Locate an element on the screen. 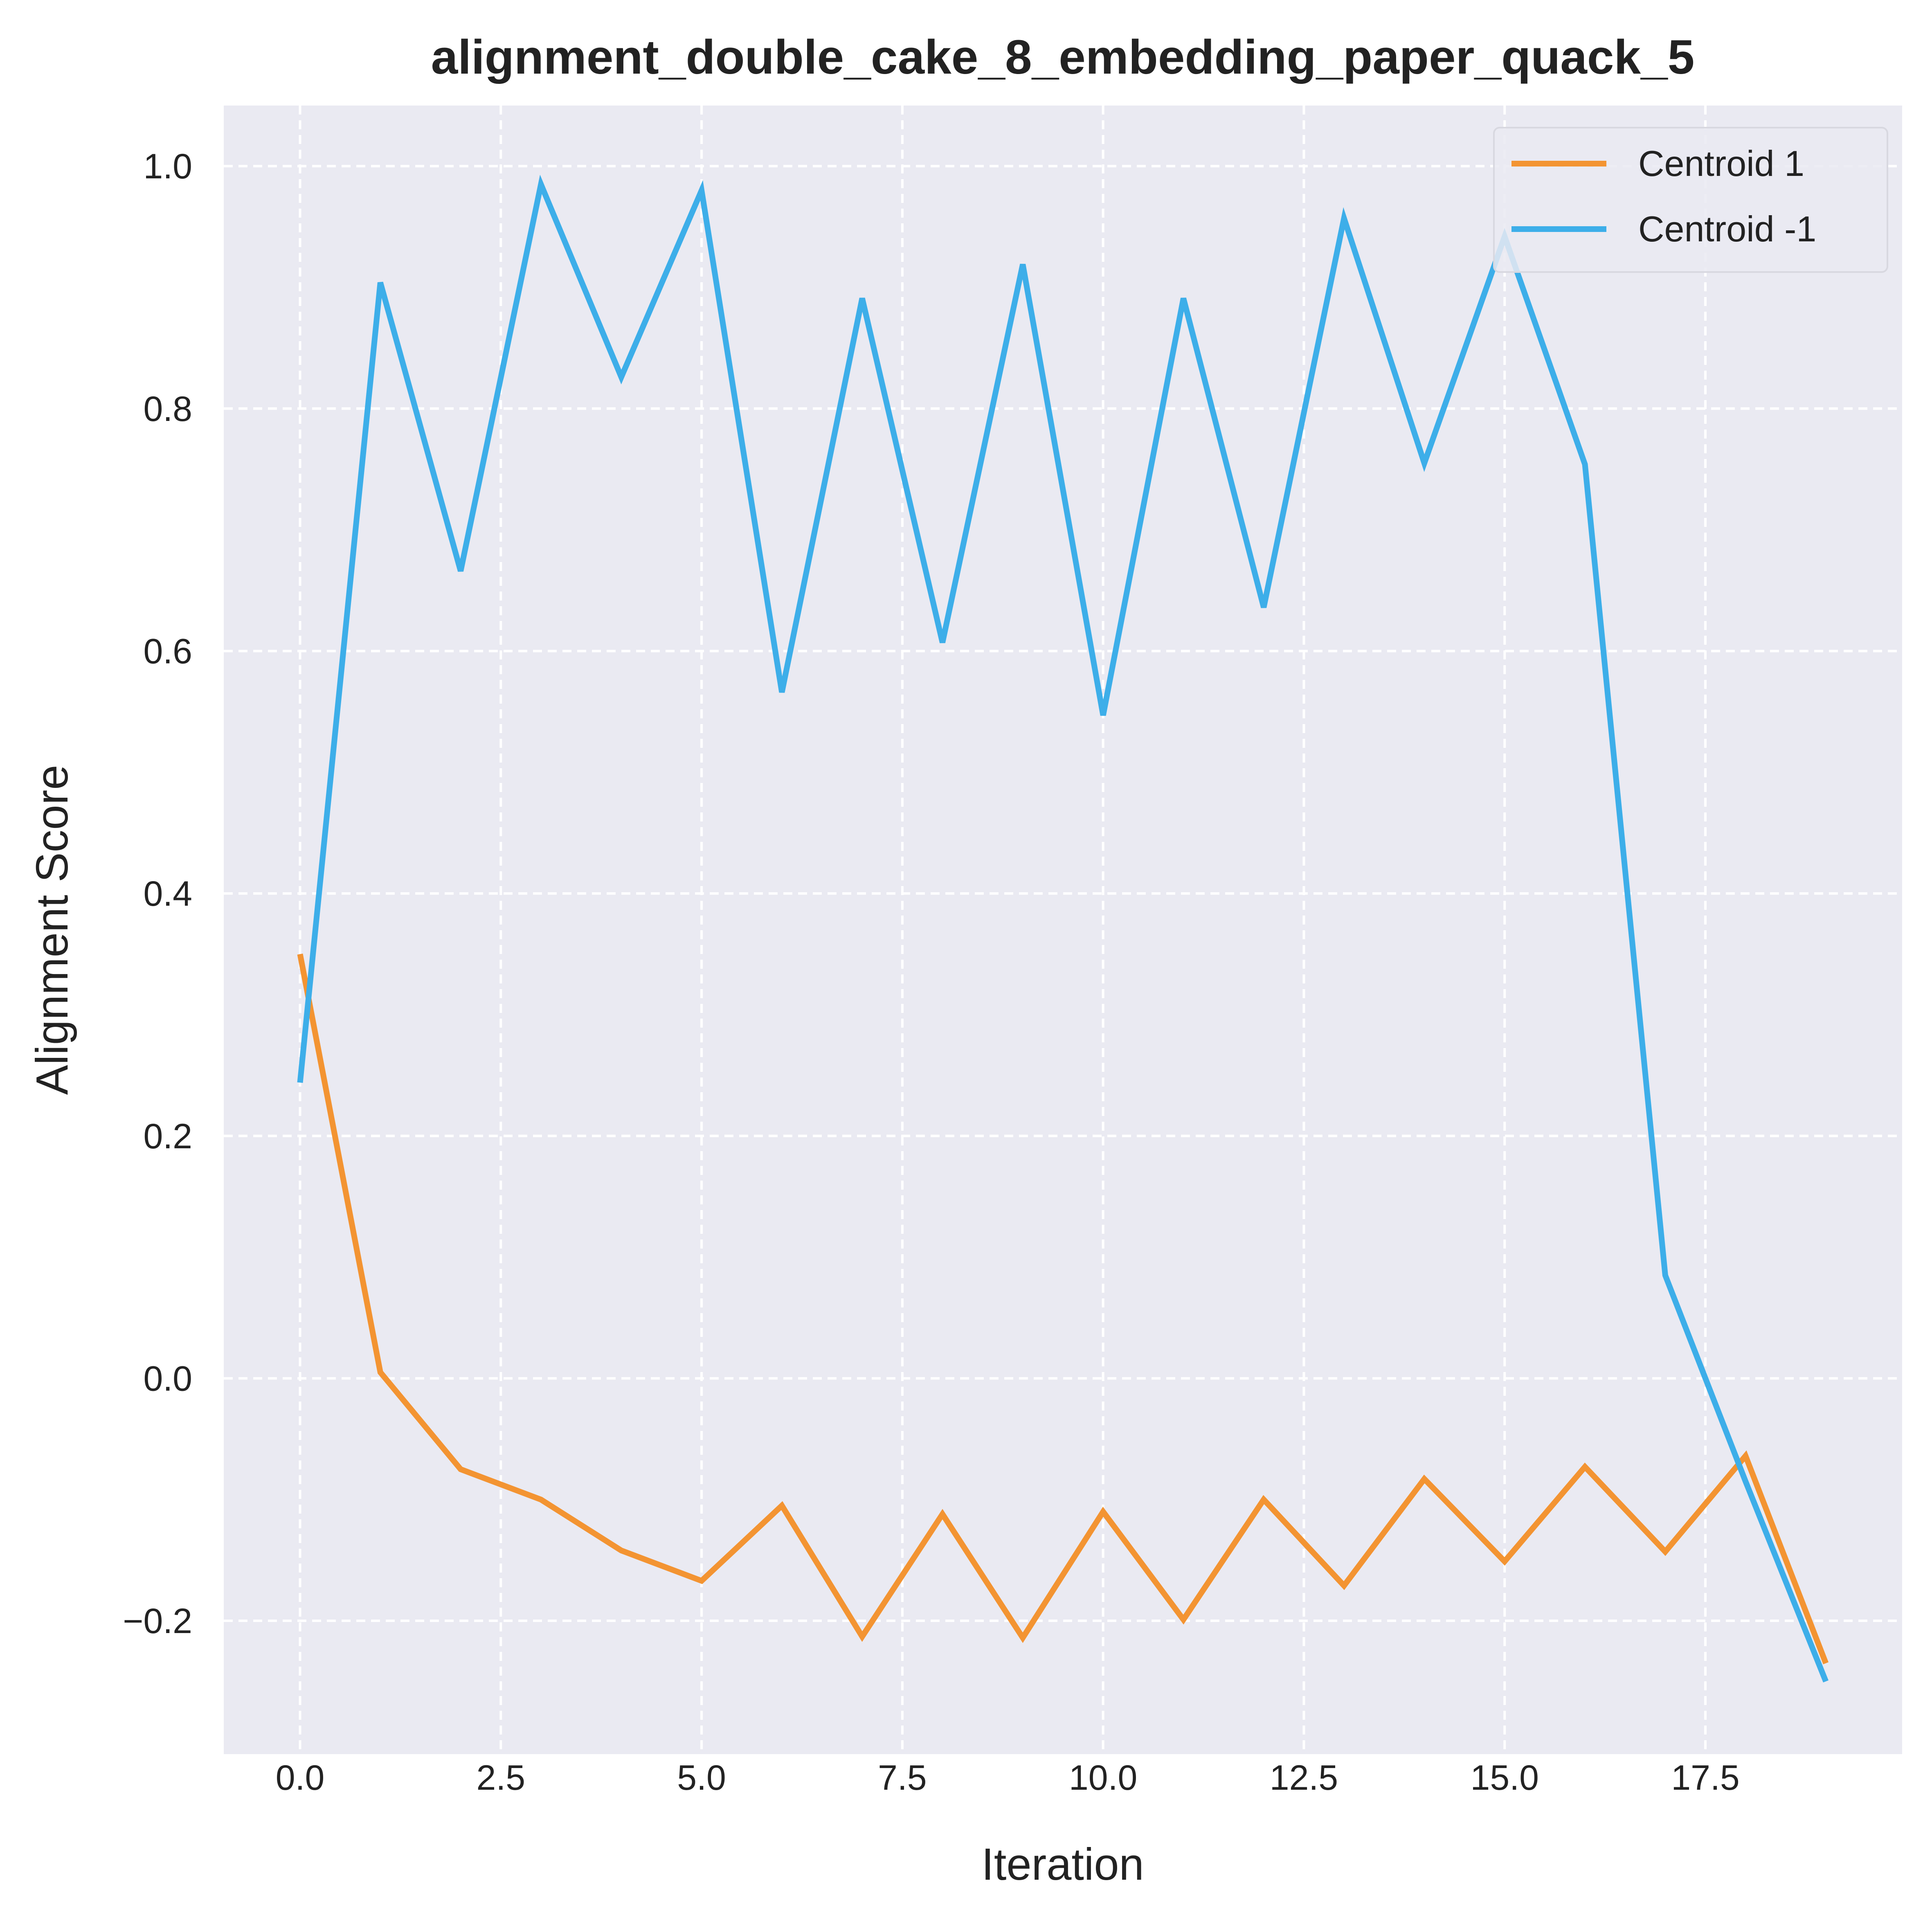  x-tick-label: 12.5 is located at coordinates (1304, 1778).